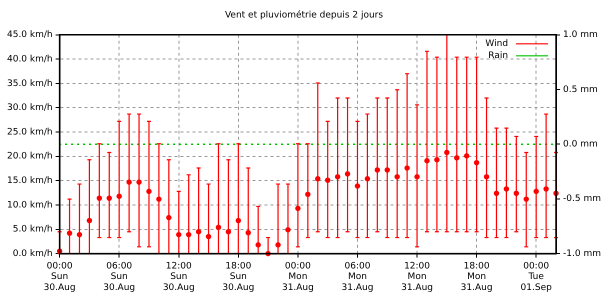 The height and width of the screenshot is (300, 610). I want to click on x-tick-label: 00:00 Sun 30.Aug, so click(60, 277).